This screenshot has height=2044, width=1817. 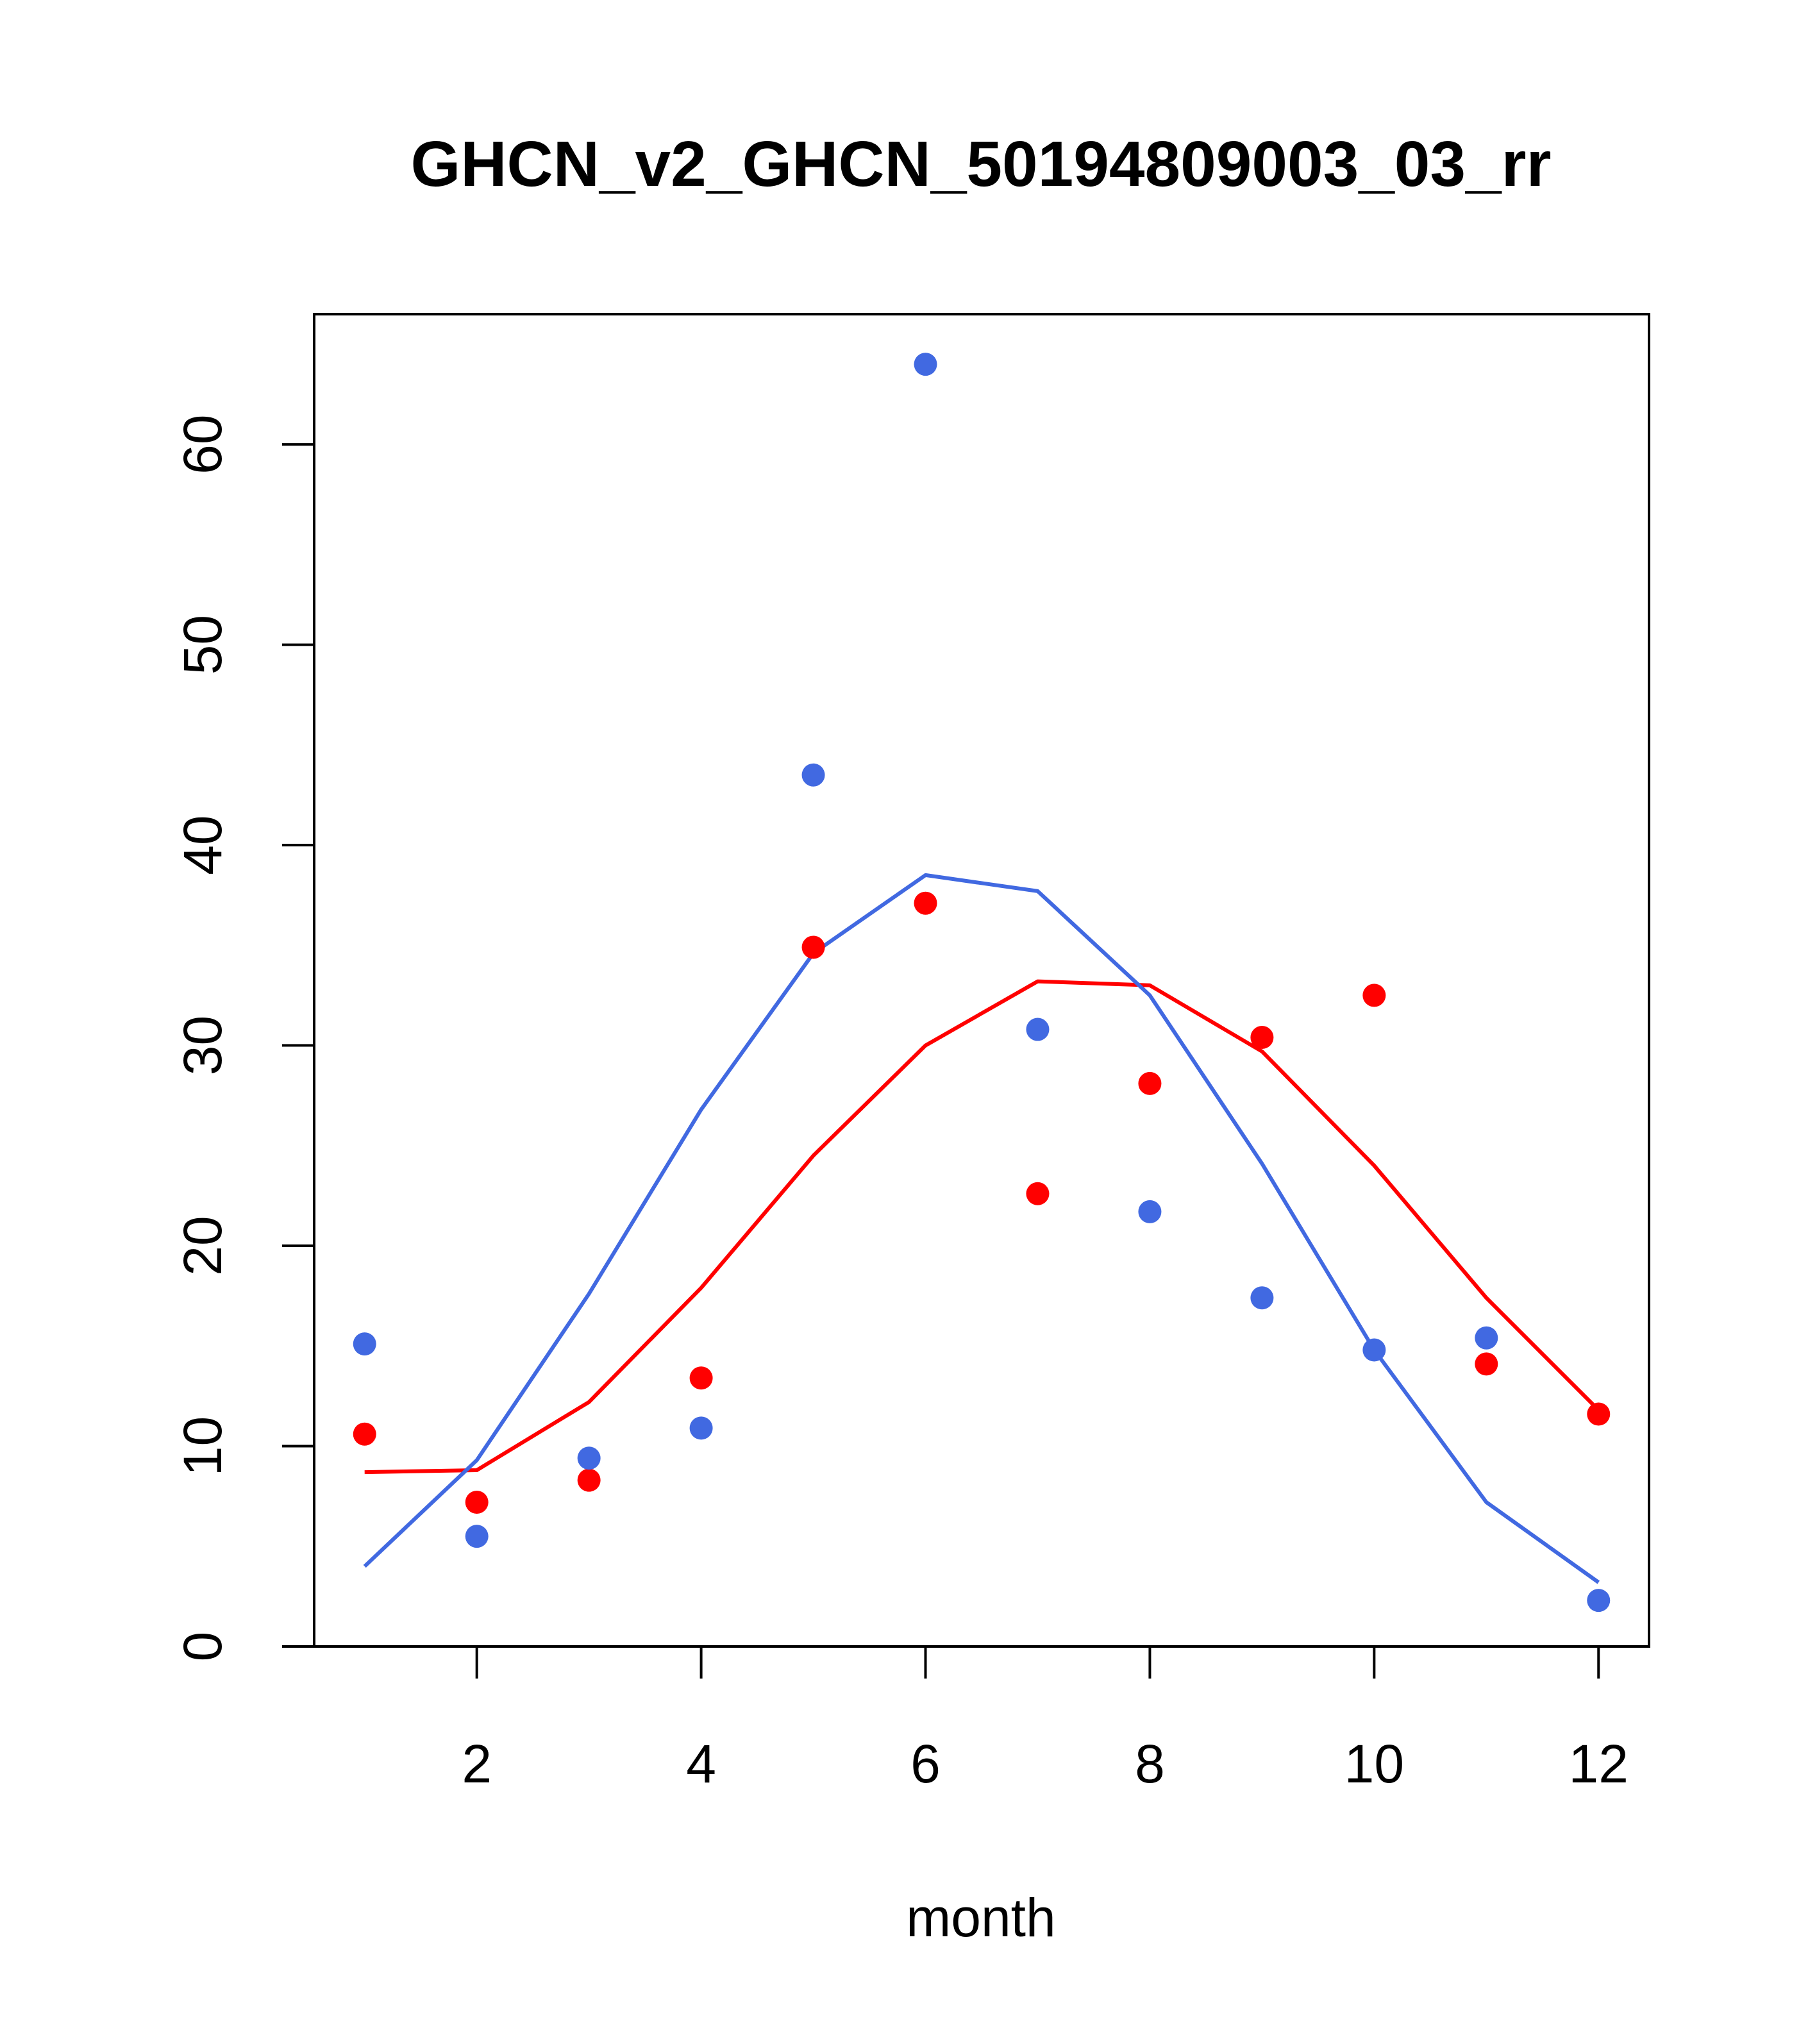 What do you see at coordinates (981, 164) in the screenshot?
I see `chart-title: GHCN_v2_GHCN_50194809003_03_rr` at bounding box center [981, 164].